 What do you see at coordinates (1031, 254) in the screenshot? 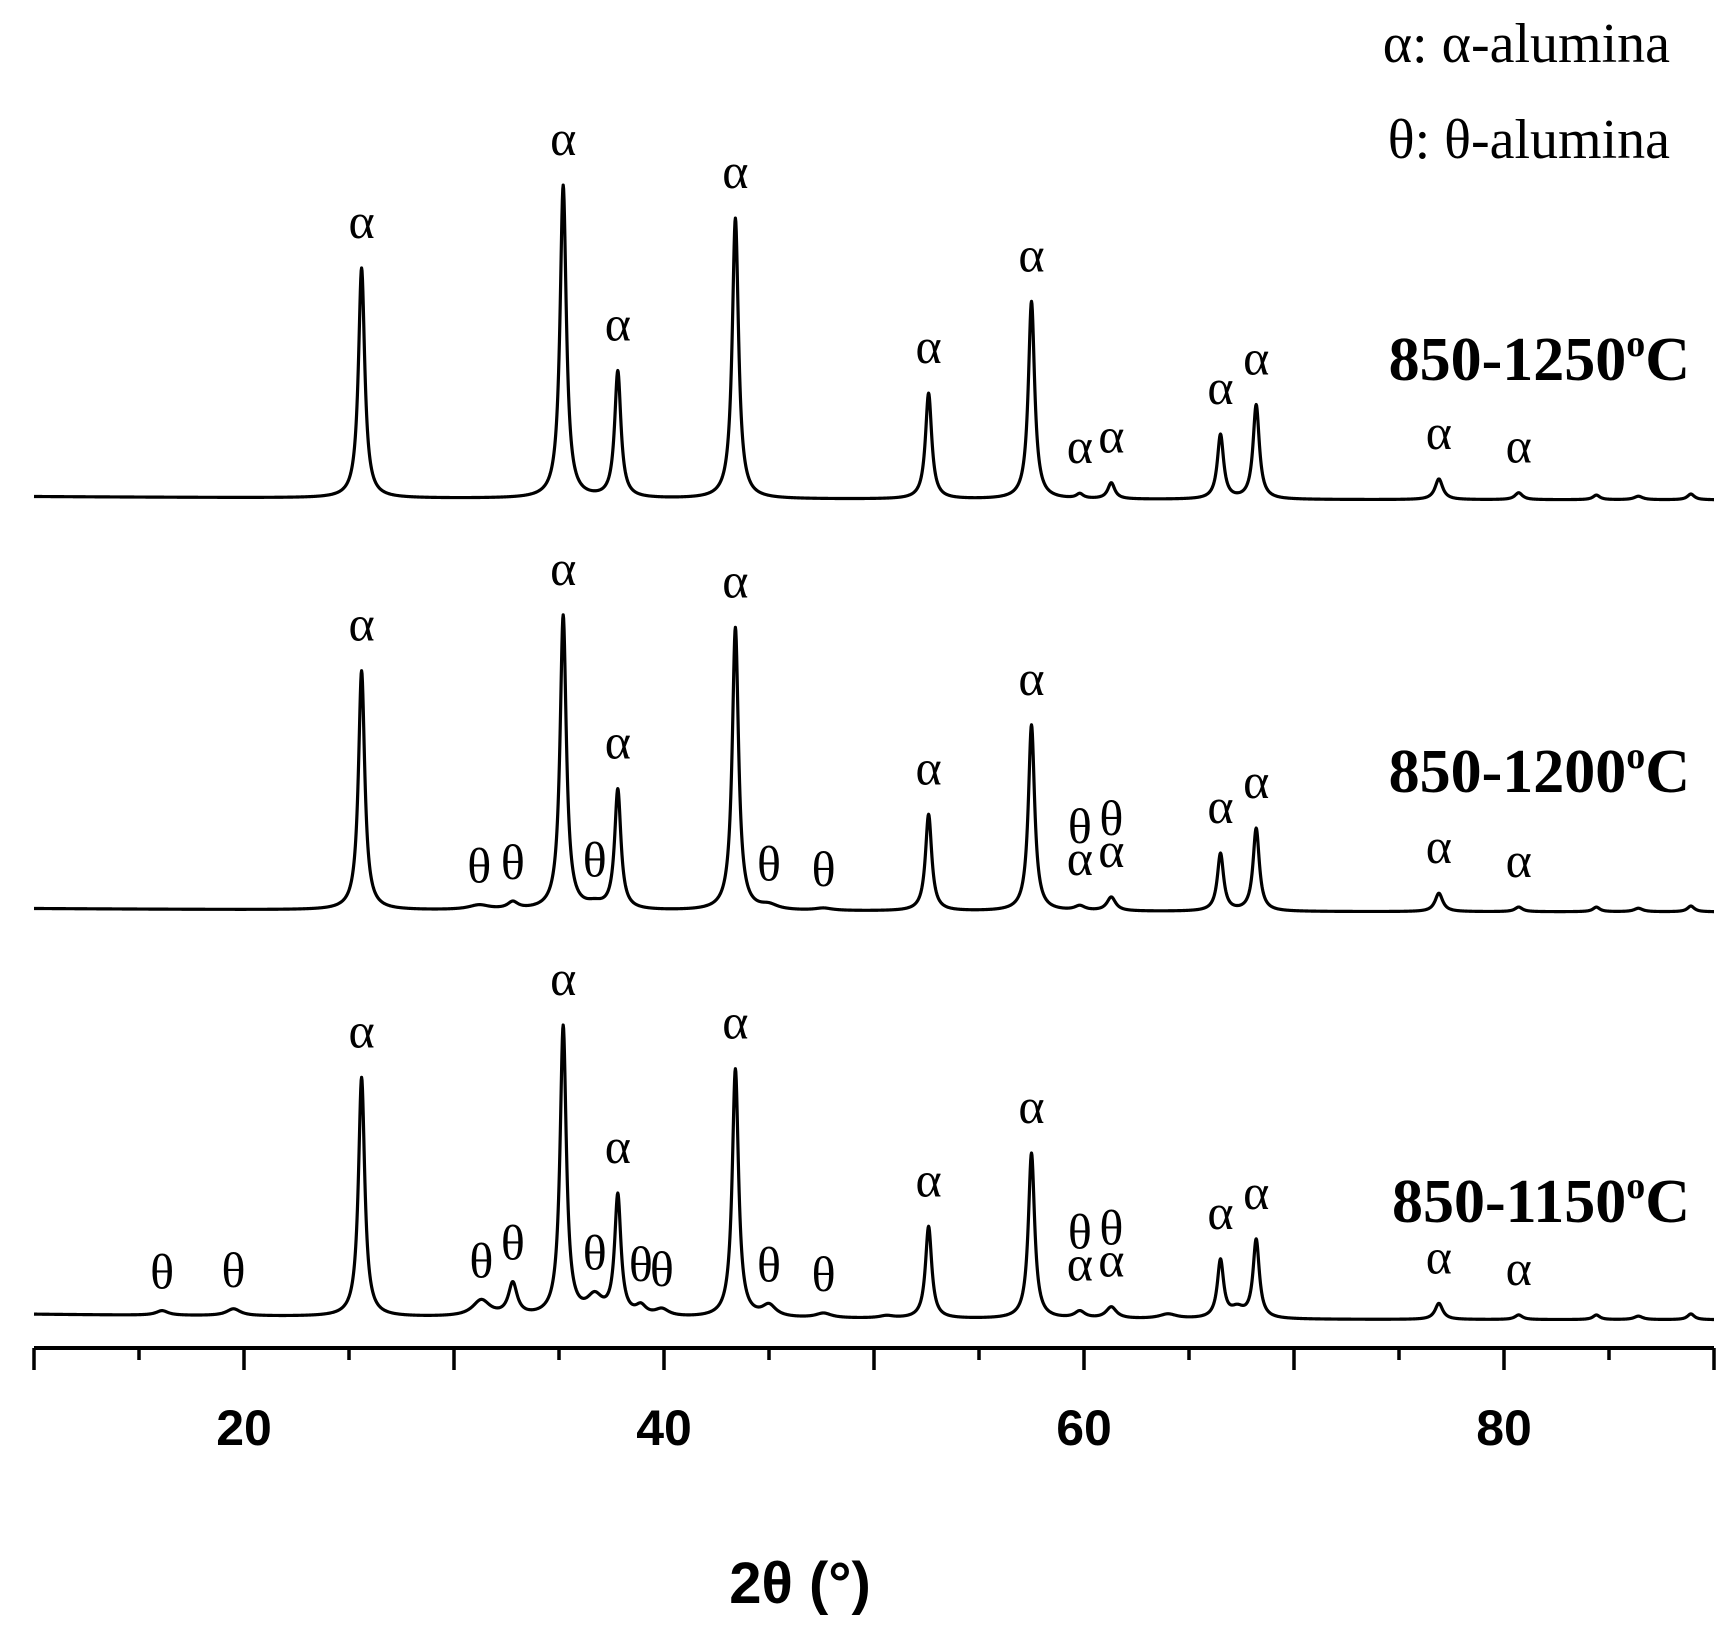
I see `peak-label-0-5: α` at bounding box center [1031, 254].